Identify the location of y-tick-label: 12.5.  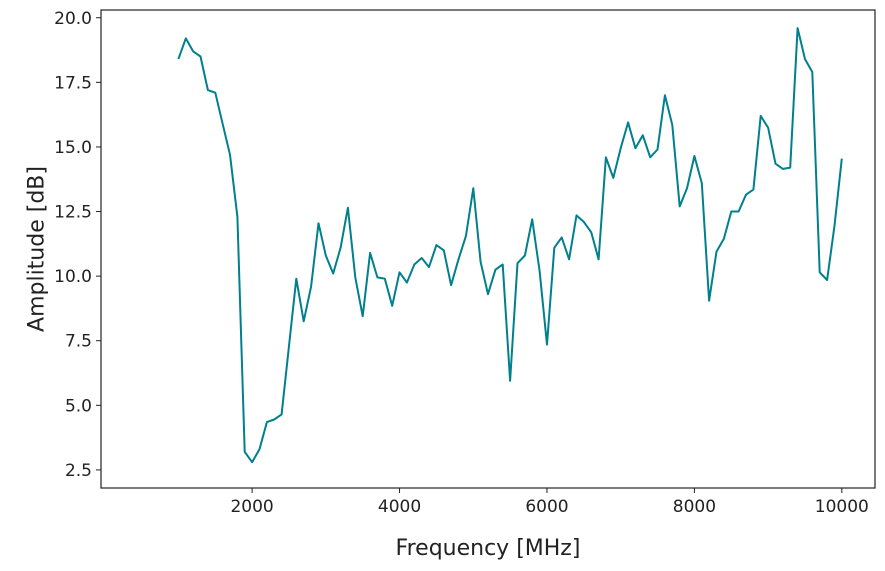
(73, 213).